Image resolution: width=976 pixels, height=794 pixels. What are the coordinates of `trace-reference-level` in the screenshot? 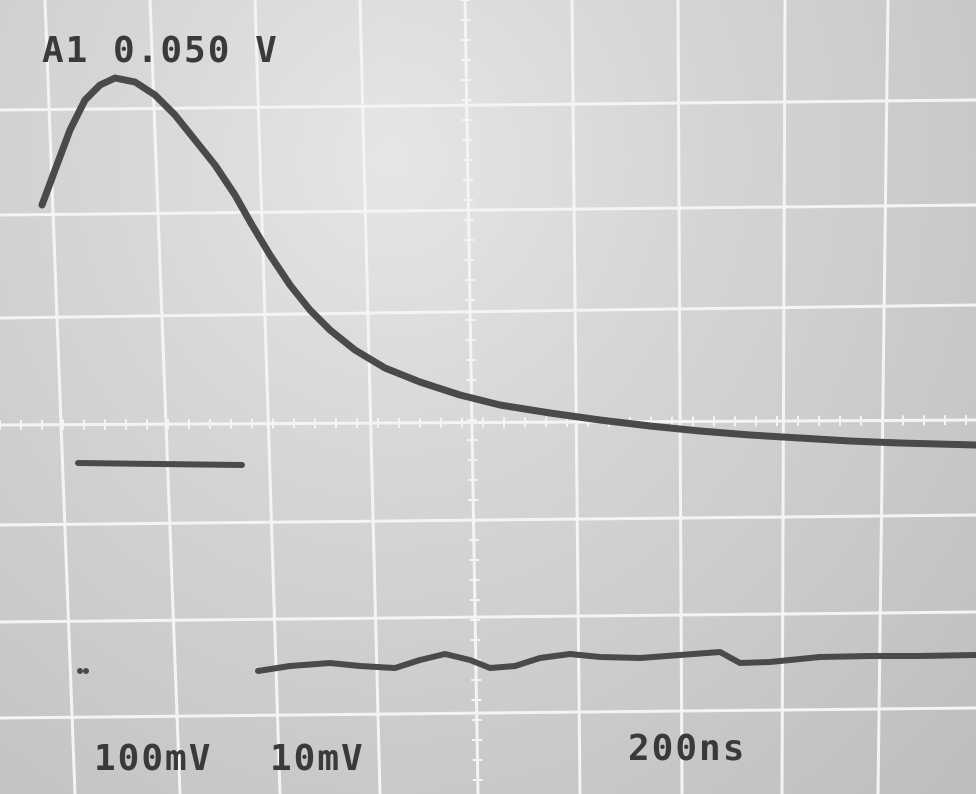 It's located at (160, 464).